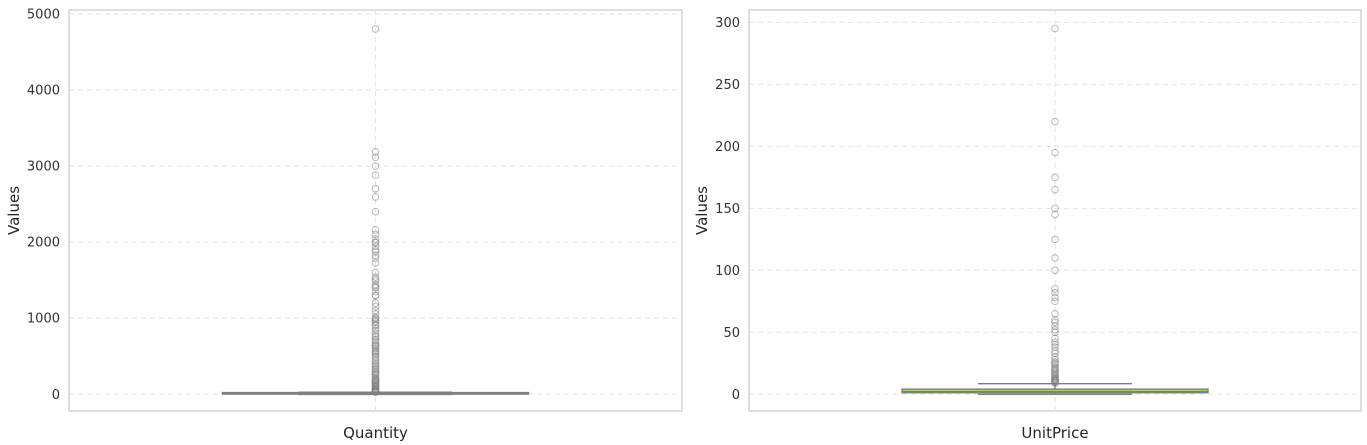 The height and width of the screenshot is (445, 1367). Describe the element at coordinates (727, 209) in the screenshot. I see `y-tick-label: 150` at that location.